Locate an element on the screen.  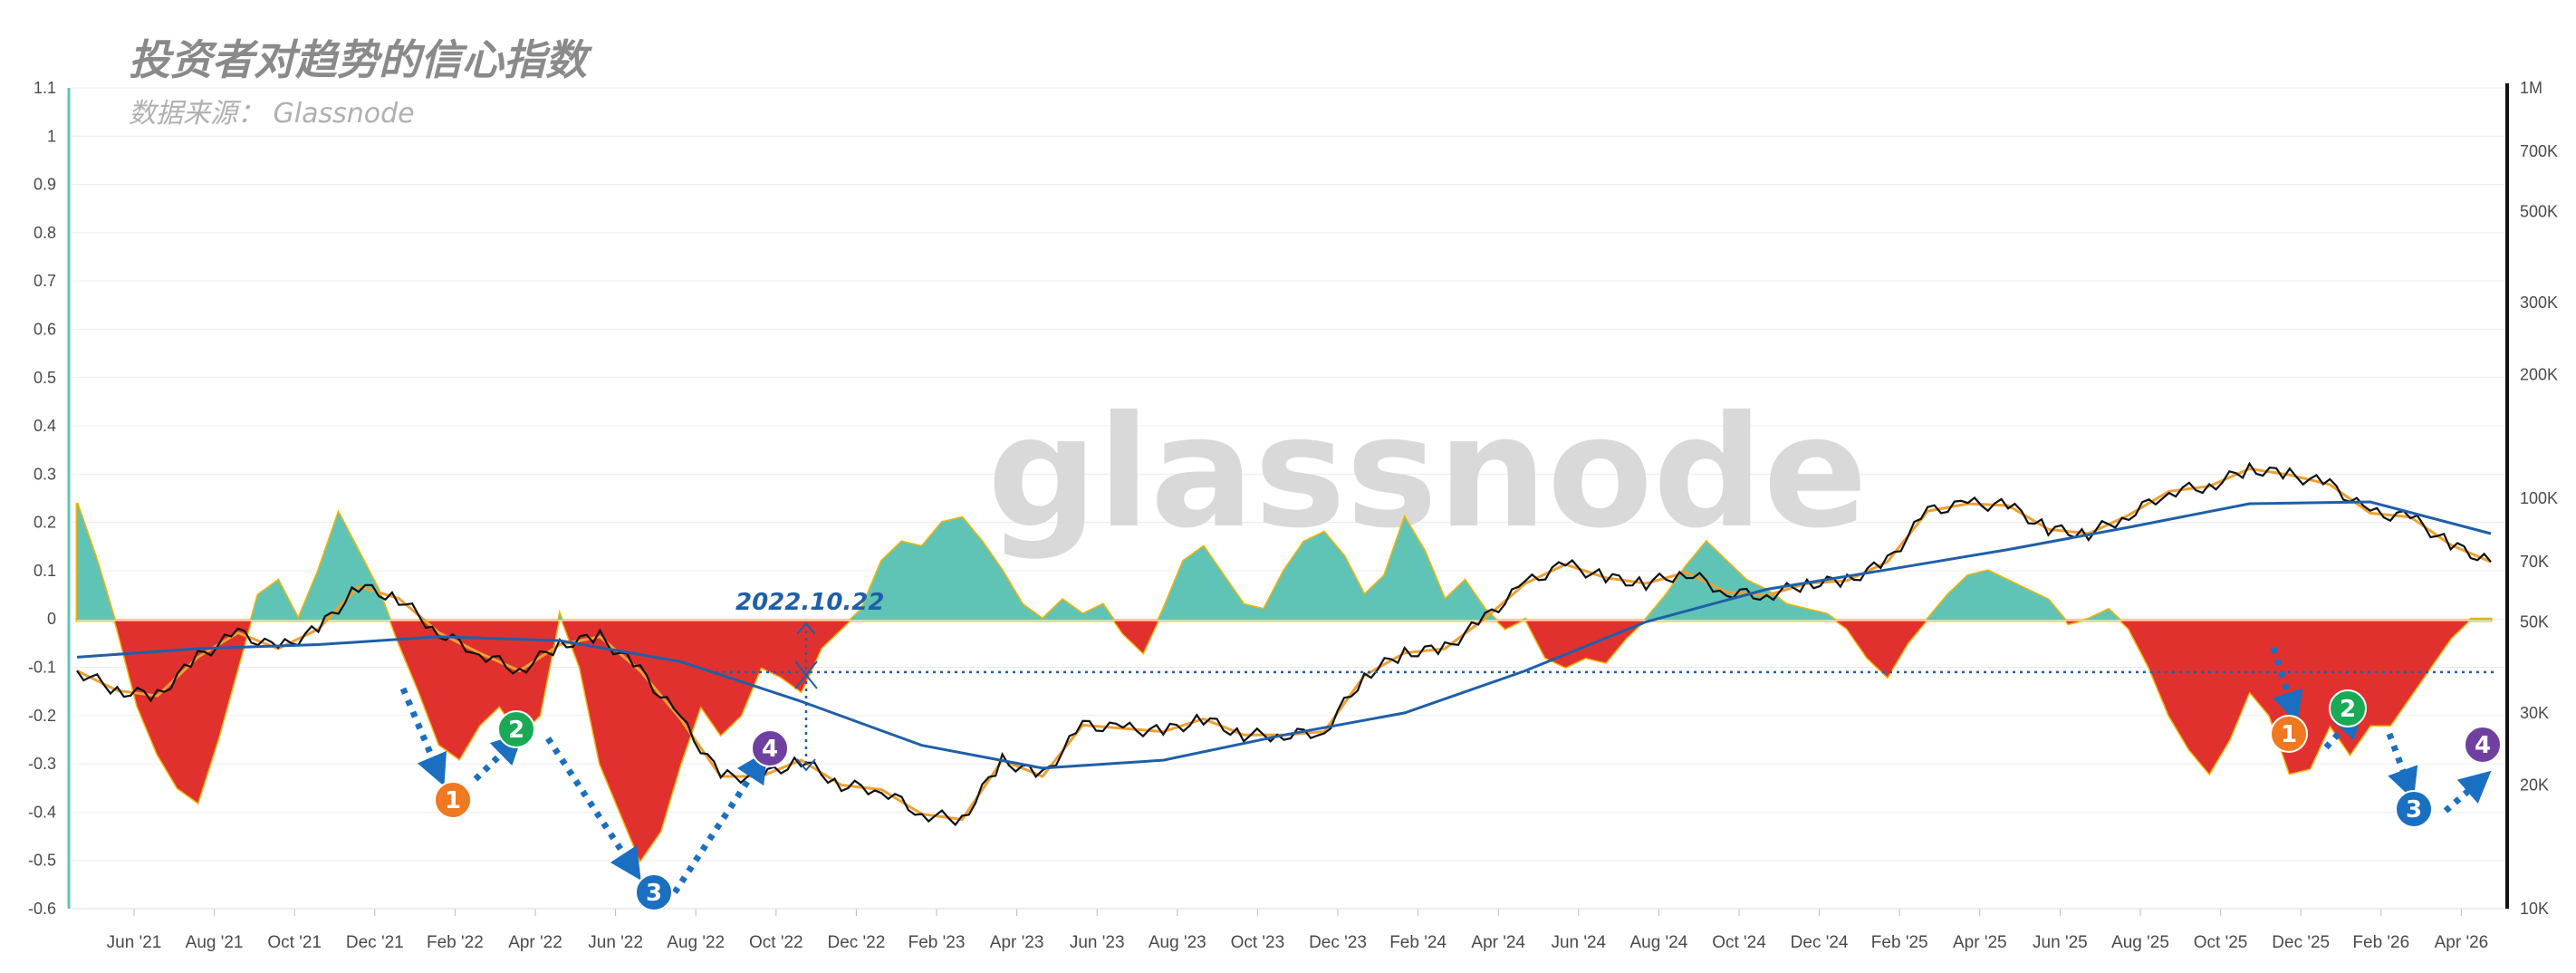
annotation-date: 2022.10.22 is located at coordinates (809, 602).